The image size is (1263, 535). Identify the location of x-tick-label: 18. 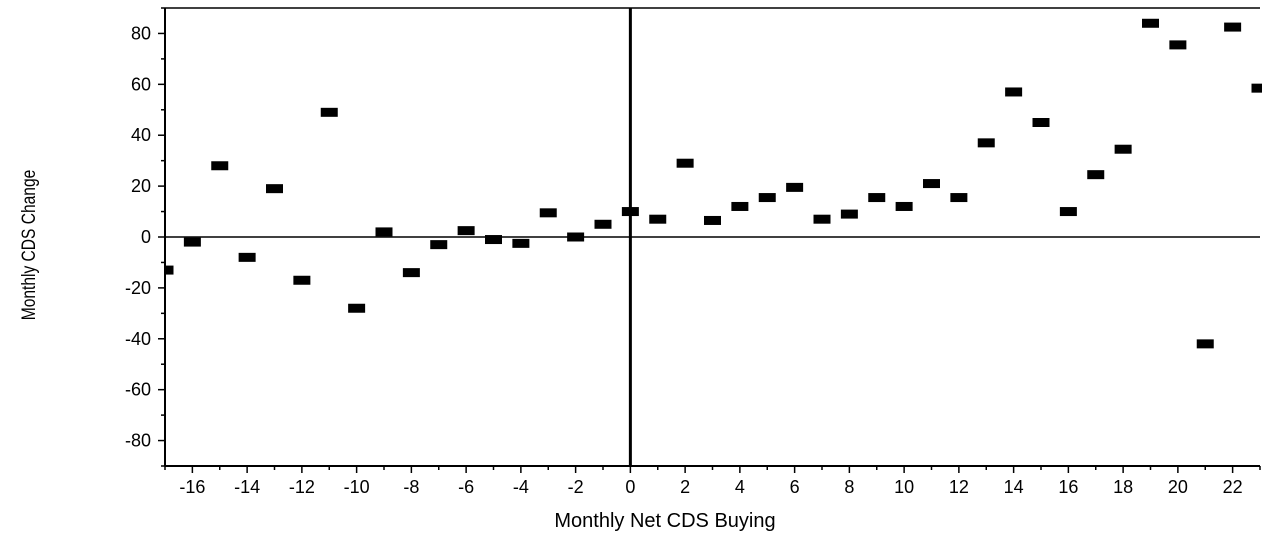
(1123, 487).